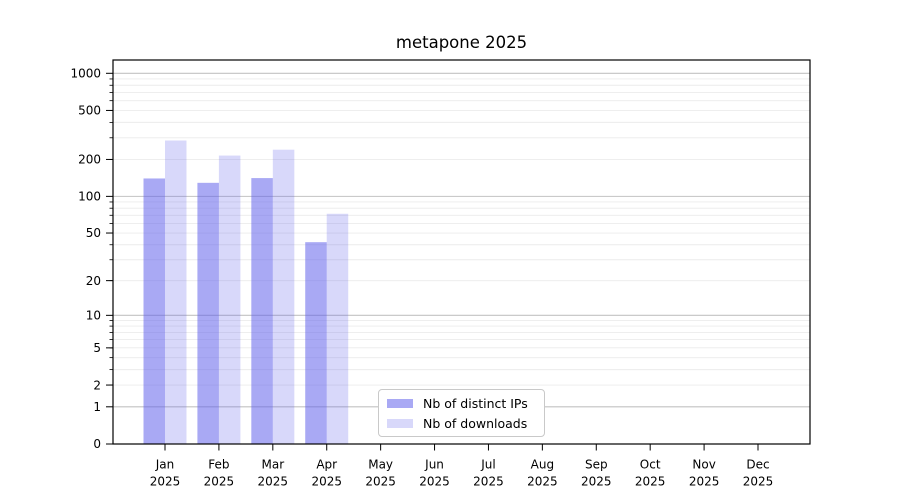  I want to click on y-tick-label: 1, so click(97, 407).